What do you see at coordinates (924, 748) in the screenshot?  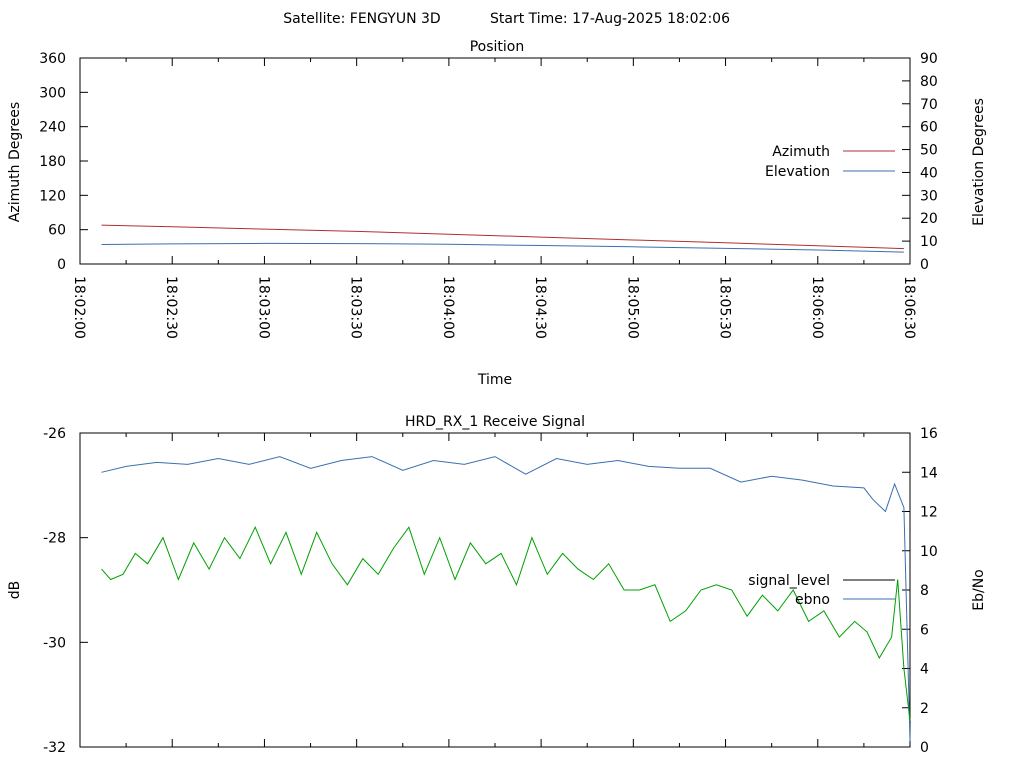 I see `signal-chart-y2tick-label: 0` at bounding box center [924, 748].